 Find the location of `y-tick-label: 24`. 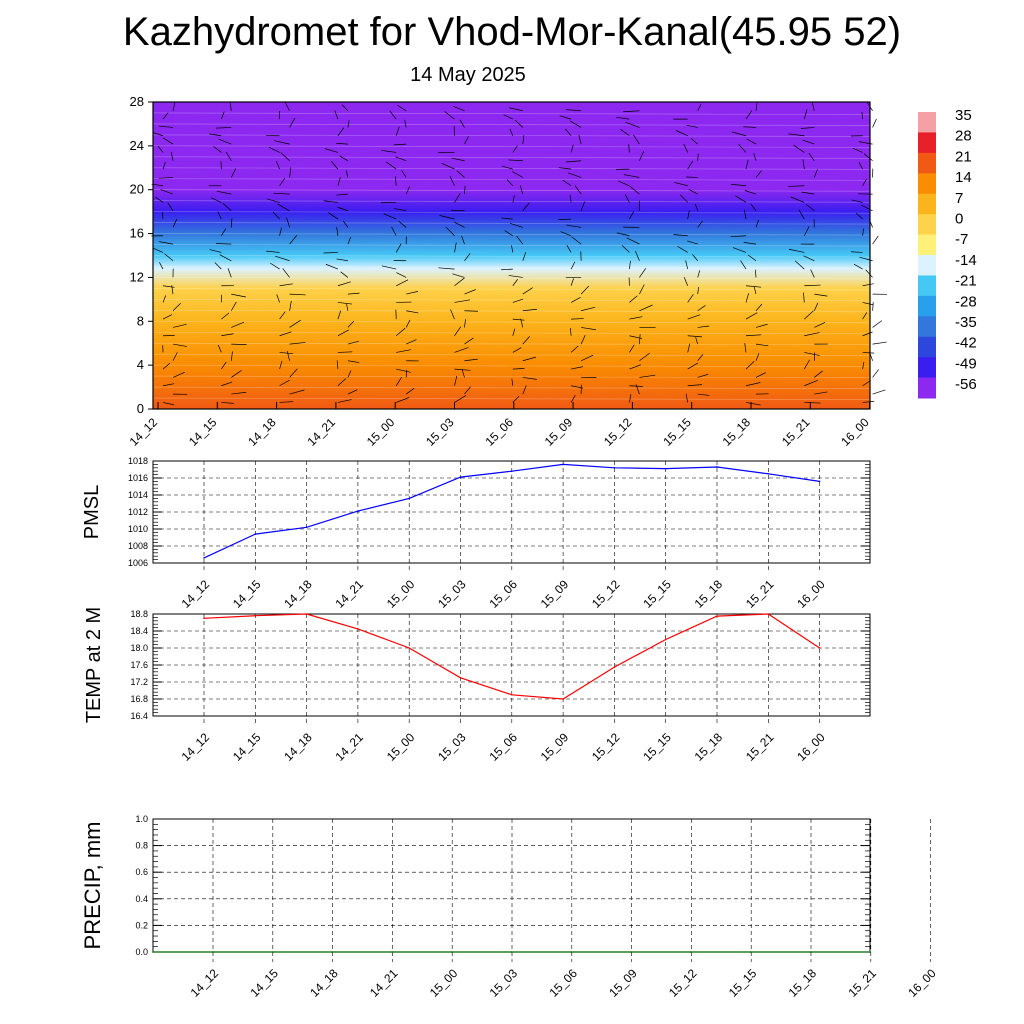

y-tick-label: 24 is located at coordinates (137, 145).